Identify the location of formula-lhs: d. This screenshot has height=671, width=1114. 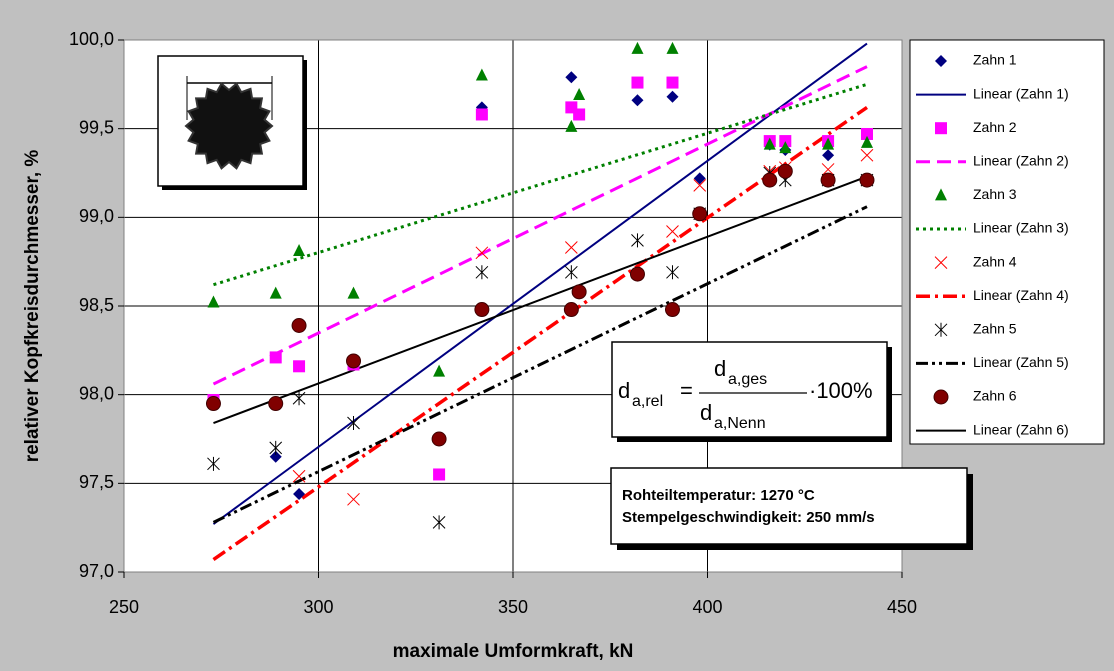
(624, 390).